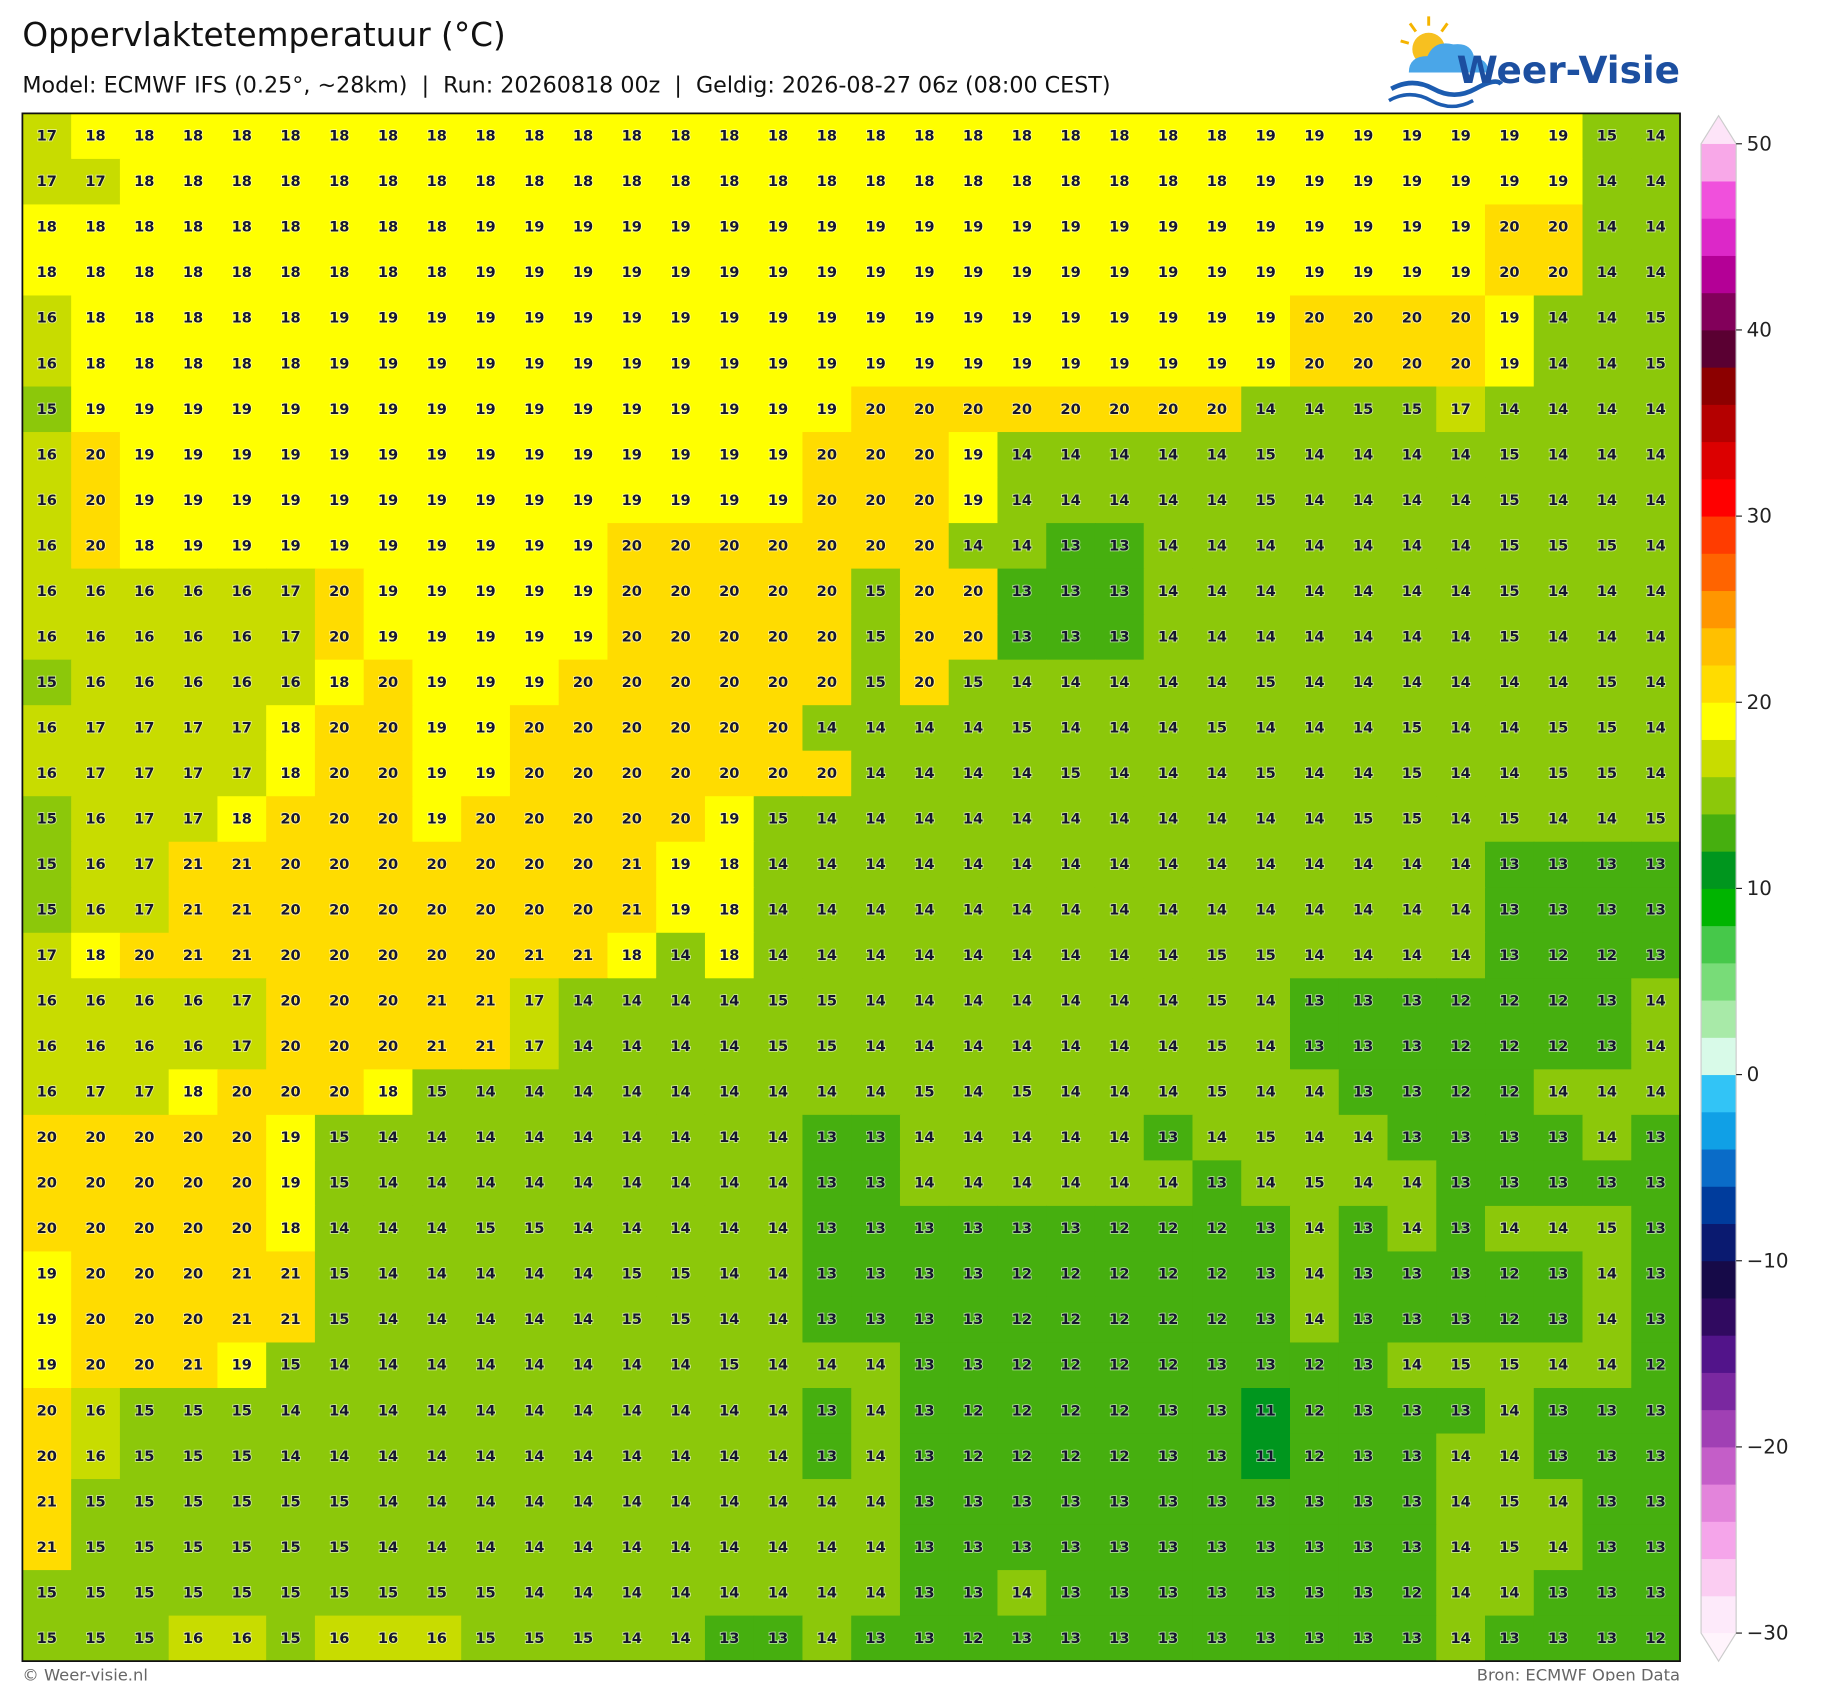 The image size is (1824, 1681). Describe the element at coordinates (1719, 1647) in the screenshot. I see `colorbar-under` at that location.